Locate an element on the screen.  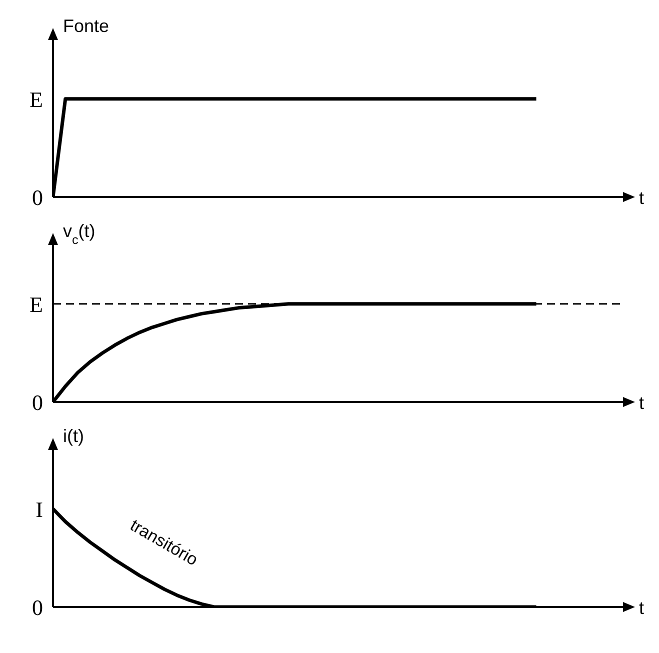
text: I is located at coordinates (39, 509).